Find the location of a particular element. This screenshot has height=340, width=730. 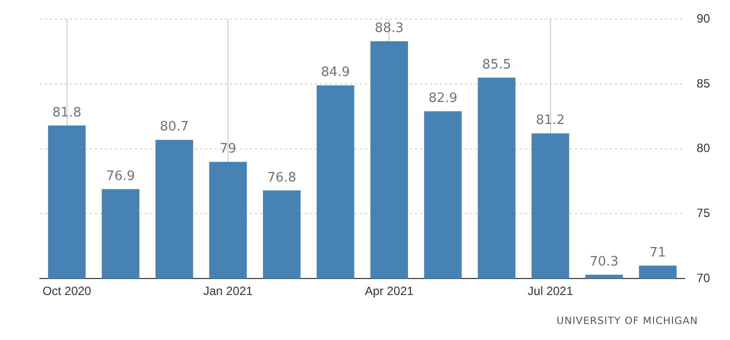

y-tick-label: 70 is located at coordinates (703, 277).